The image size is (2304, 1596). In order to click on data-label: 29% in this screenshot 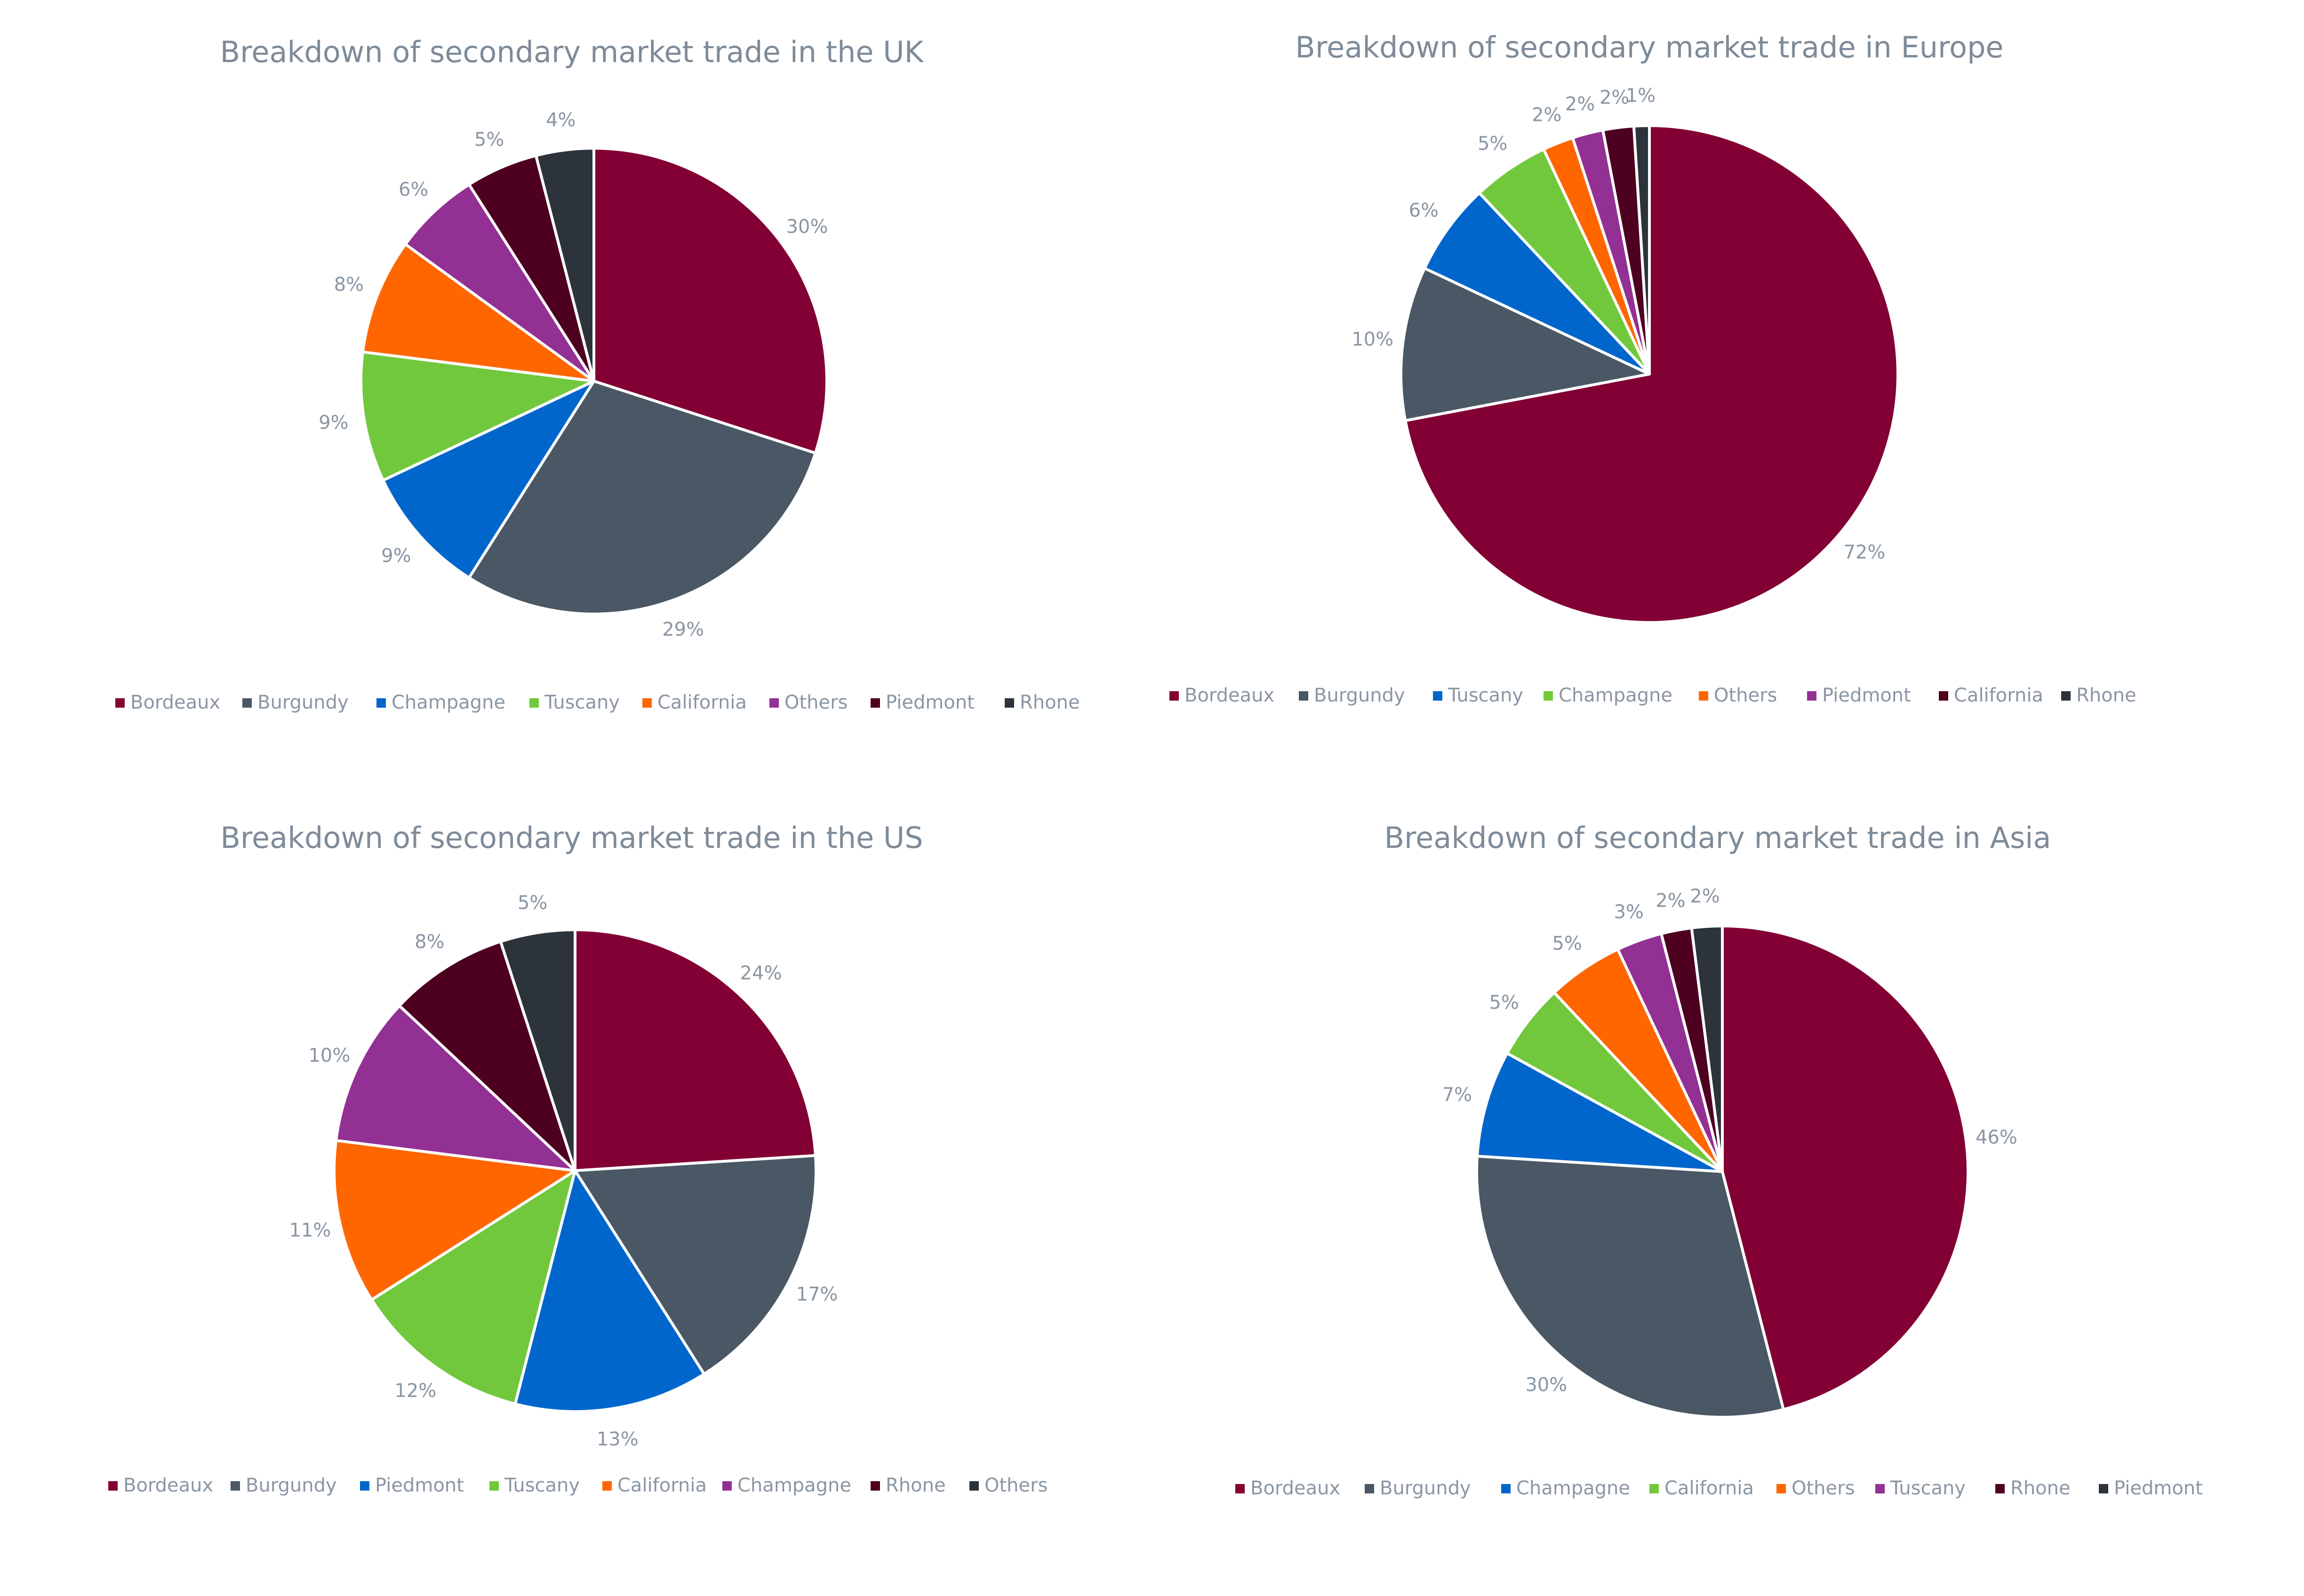, I will do `click(683, 629)`.